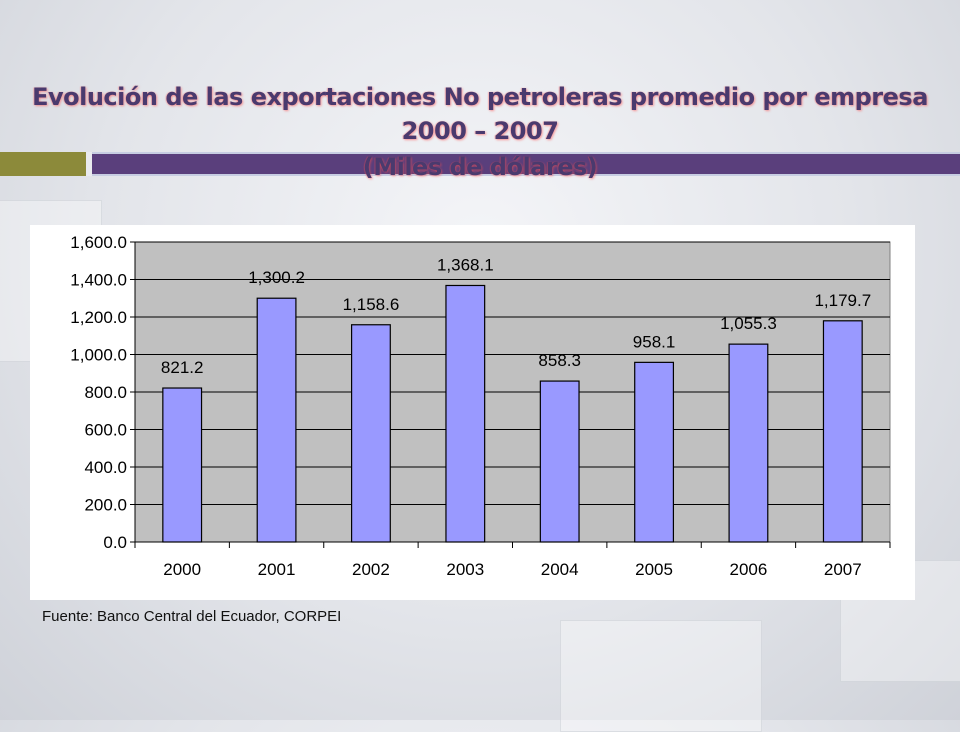  I want to click on y-tick-label: 600.0, so click(105, 430).